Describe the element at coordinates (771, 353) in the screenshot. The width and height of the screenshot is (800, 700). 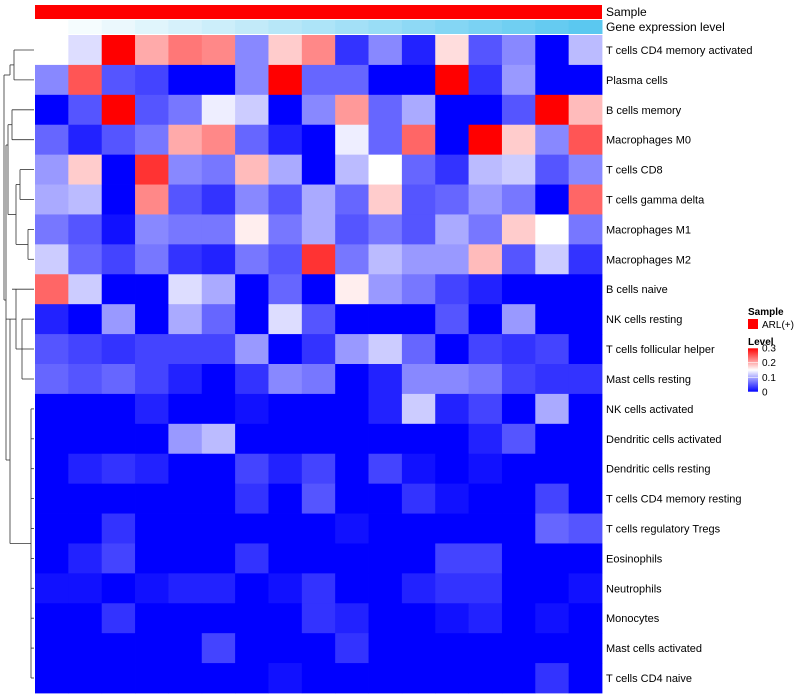
I see `legend: Sample ARL(+) Level 0.3 0.2 0.1 0` at that location.